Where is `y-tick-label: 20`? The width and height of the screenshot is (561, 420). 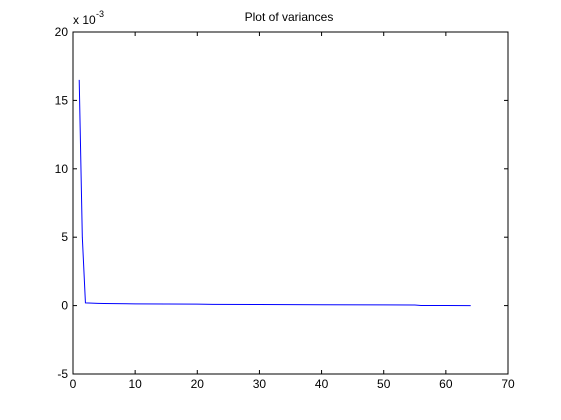 y-tick-label: 20 is located at coordinates (62, 32).